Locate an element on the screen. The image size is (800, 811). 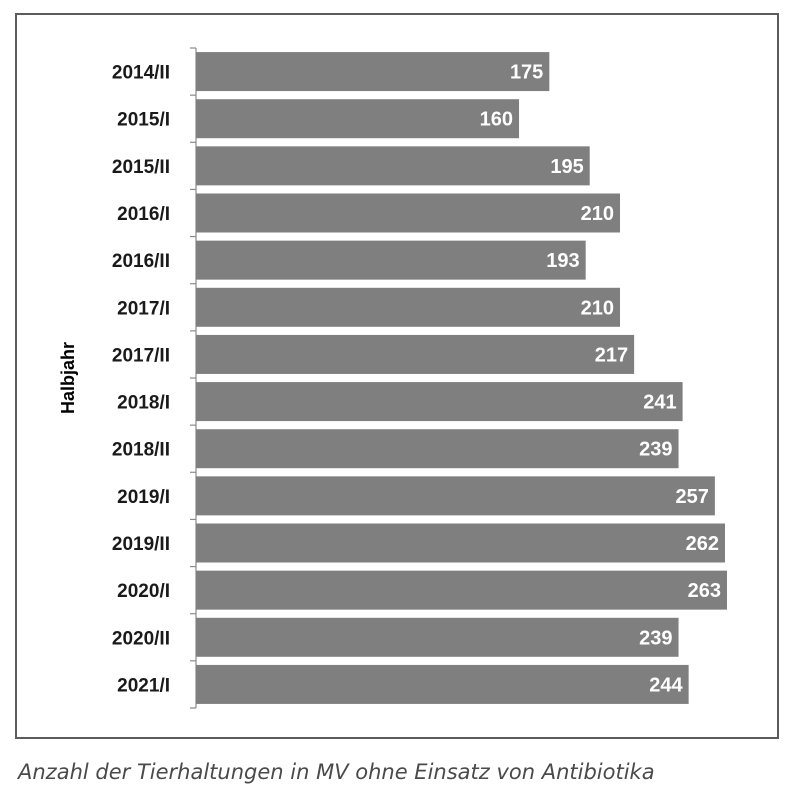
bar-2016-II is located at coordinates (391, 260).